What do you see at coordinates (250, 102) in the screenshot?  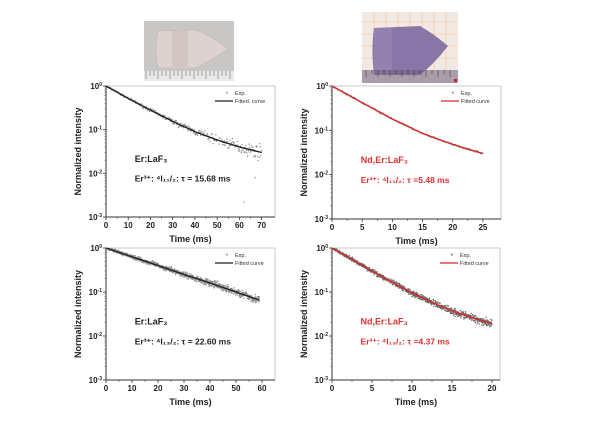 I see `legend-fit-label: Fitted. curve` at bounding box center [250, 102].